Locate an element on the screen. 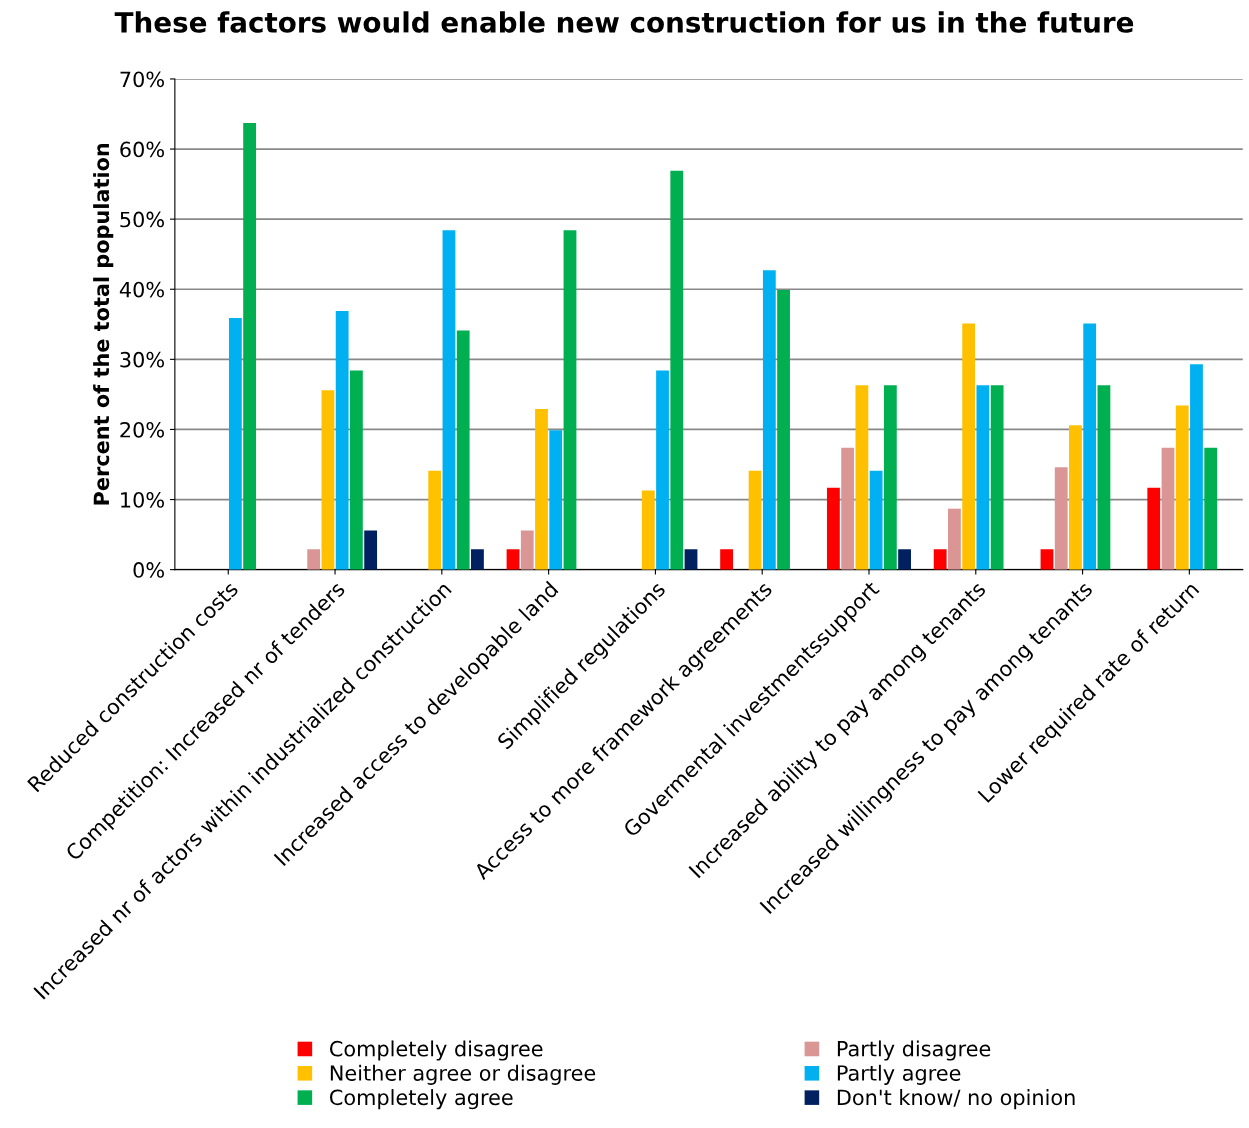 The width and height of the screenshot is (1249, 1128). y-tick-label: 70% is located at coordinates (142, 79).